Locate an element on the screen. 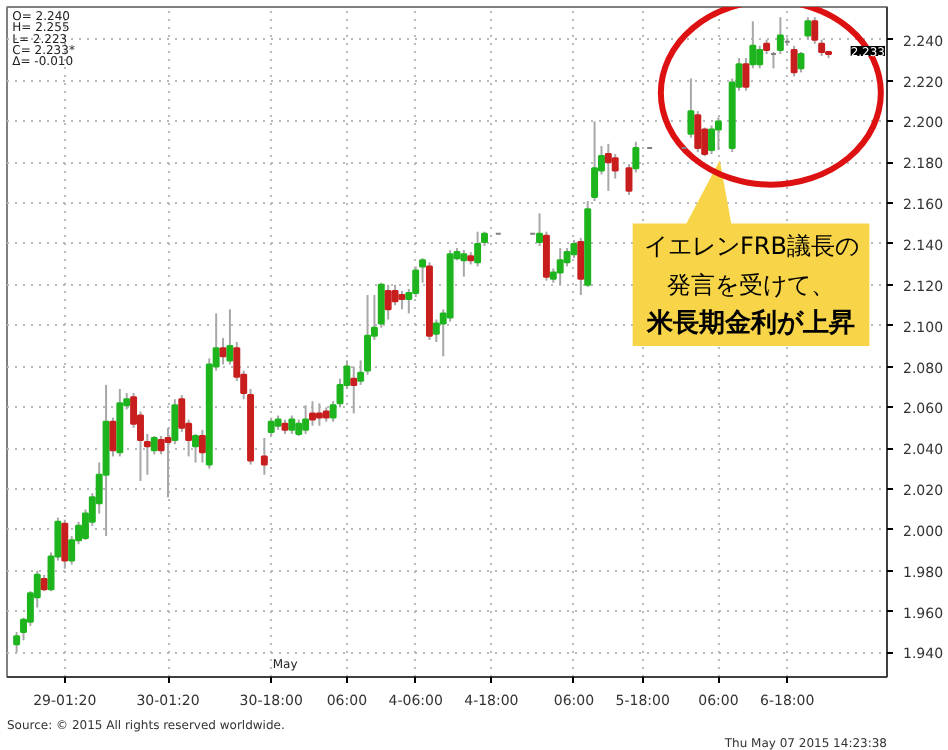 The height and width of the screenshot is (750, 948). annotation: 米長期金利が上昇 is located at coordinates (750, 322).